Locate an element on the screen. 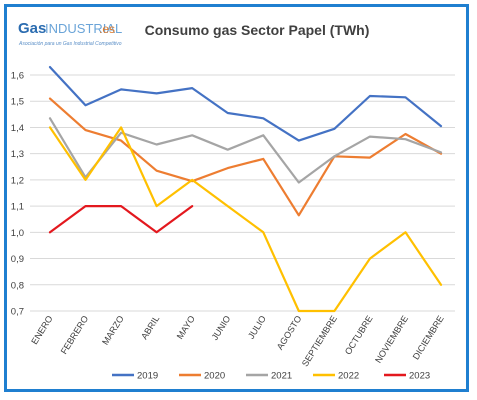  x-tick-label: JUNIO is located at coordinates (221, 328).